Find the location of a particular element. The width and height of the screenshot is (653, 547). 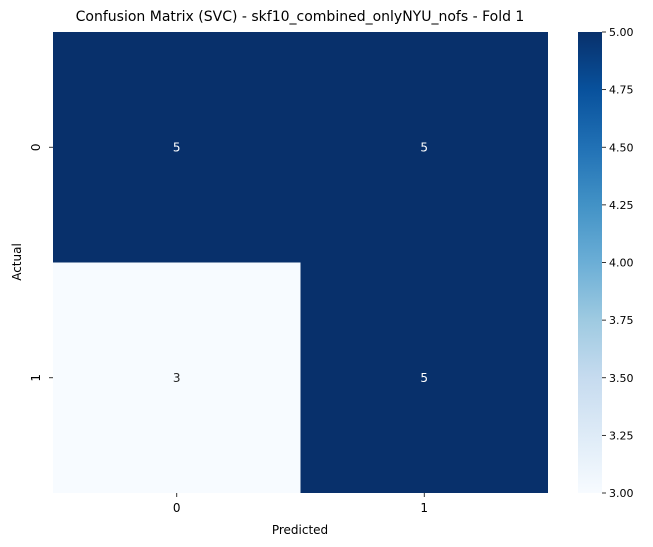

colorbar-tick-label: 3.25 is located at coordinates (621, 435).